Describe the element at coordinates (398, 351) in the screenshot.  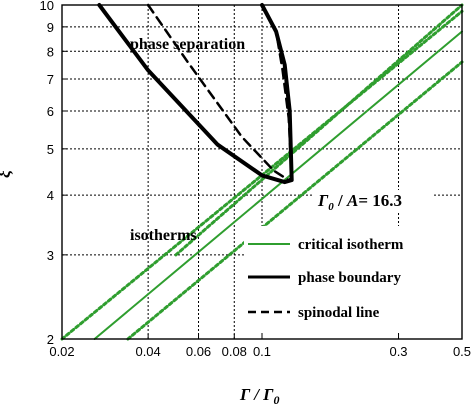
I see `x-tick-label: 0.3` at that location.